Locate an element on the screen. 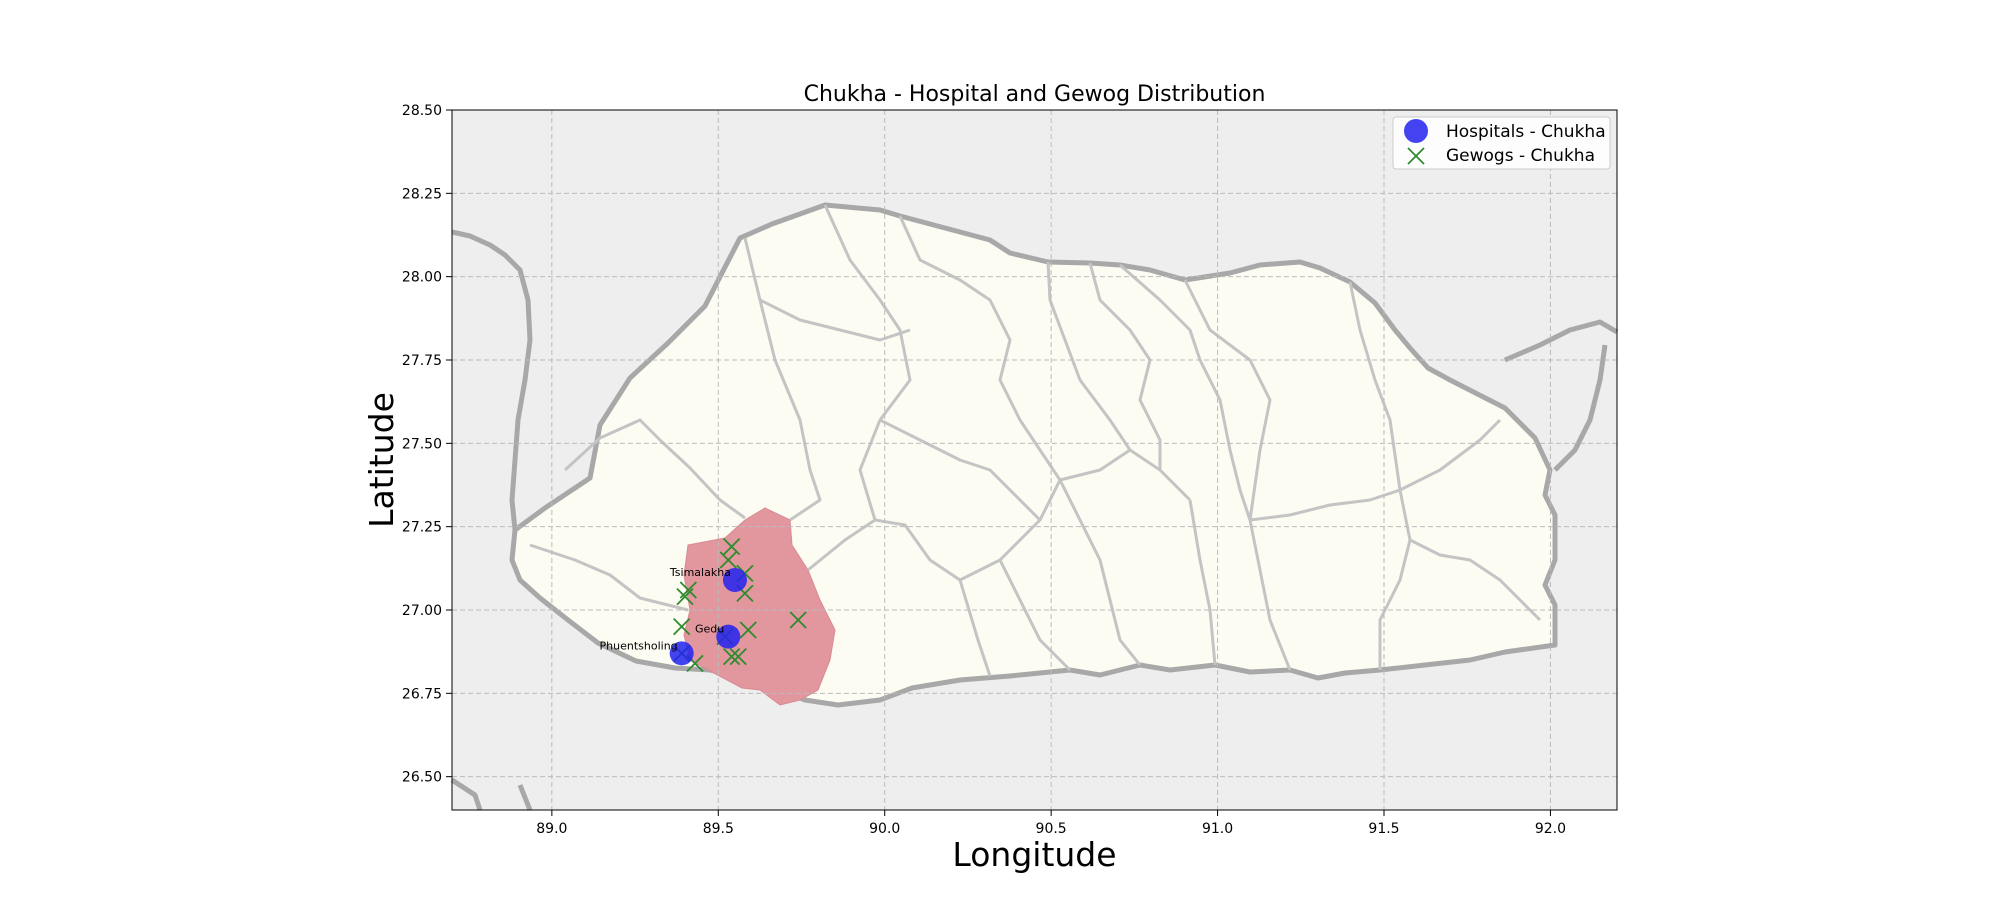 Image resolution: width=2000 pixels, height=900 pixels. legend-gewogs-label: Gewogs - Chukha is located at coordinates (1520, 156).